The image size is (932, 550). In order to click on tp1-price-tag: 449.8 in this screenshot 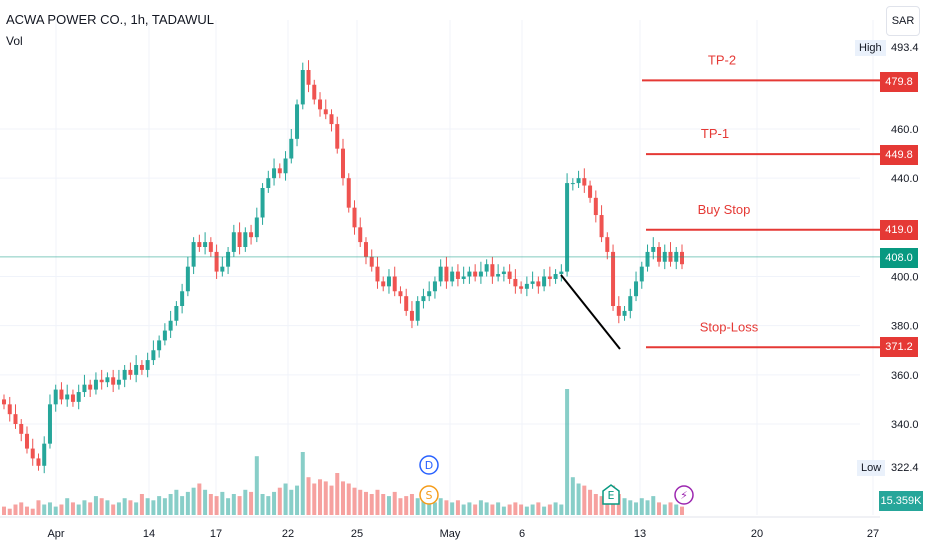, I will do `click(899, 155)`.